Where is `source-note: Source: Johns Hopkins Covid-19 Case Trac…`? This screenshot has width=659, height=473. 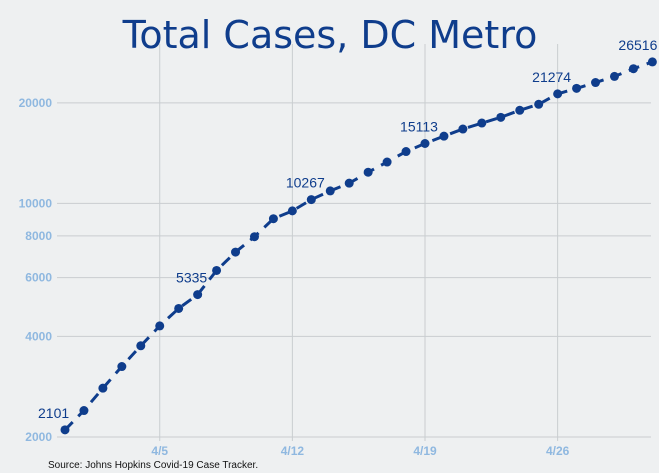 source-note: Source: Johns Hopkins Covid-19 Case Trac… is located at coordinates (153, 465).